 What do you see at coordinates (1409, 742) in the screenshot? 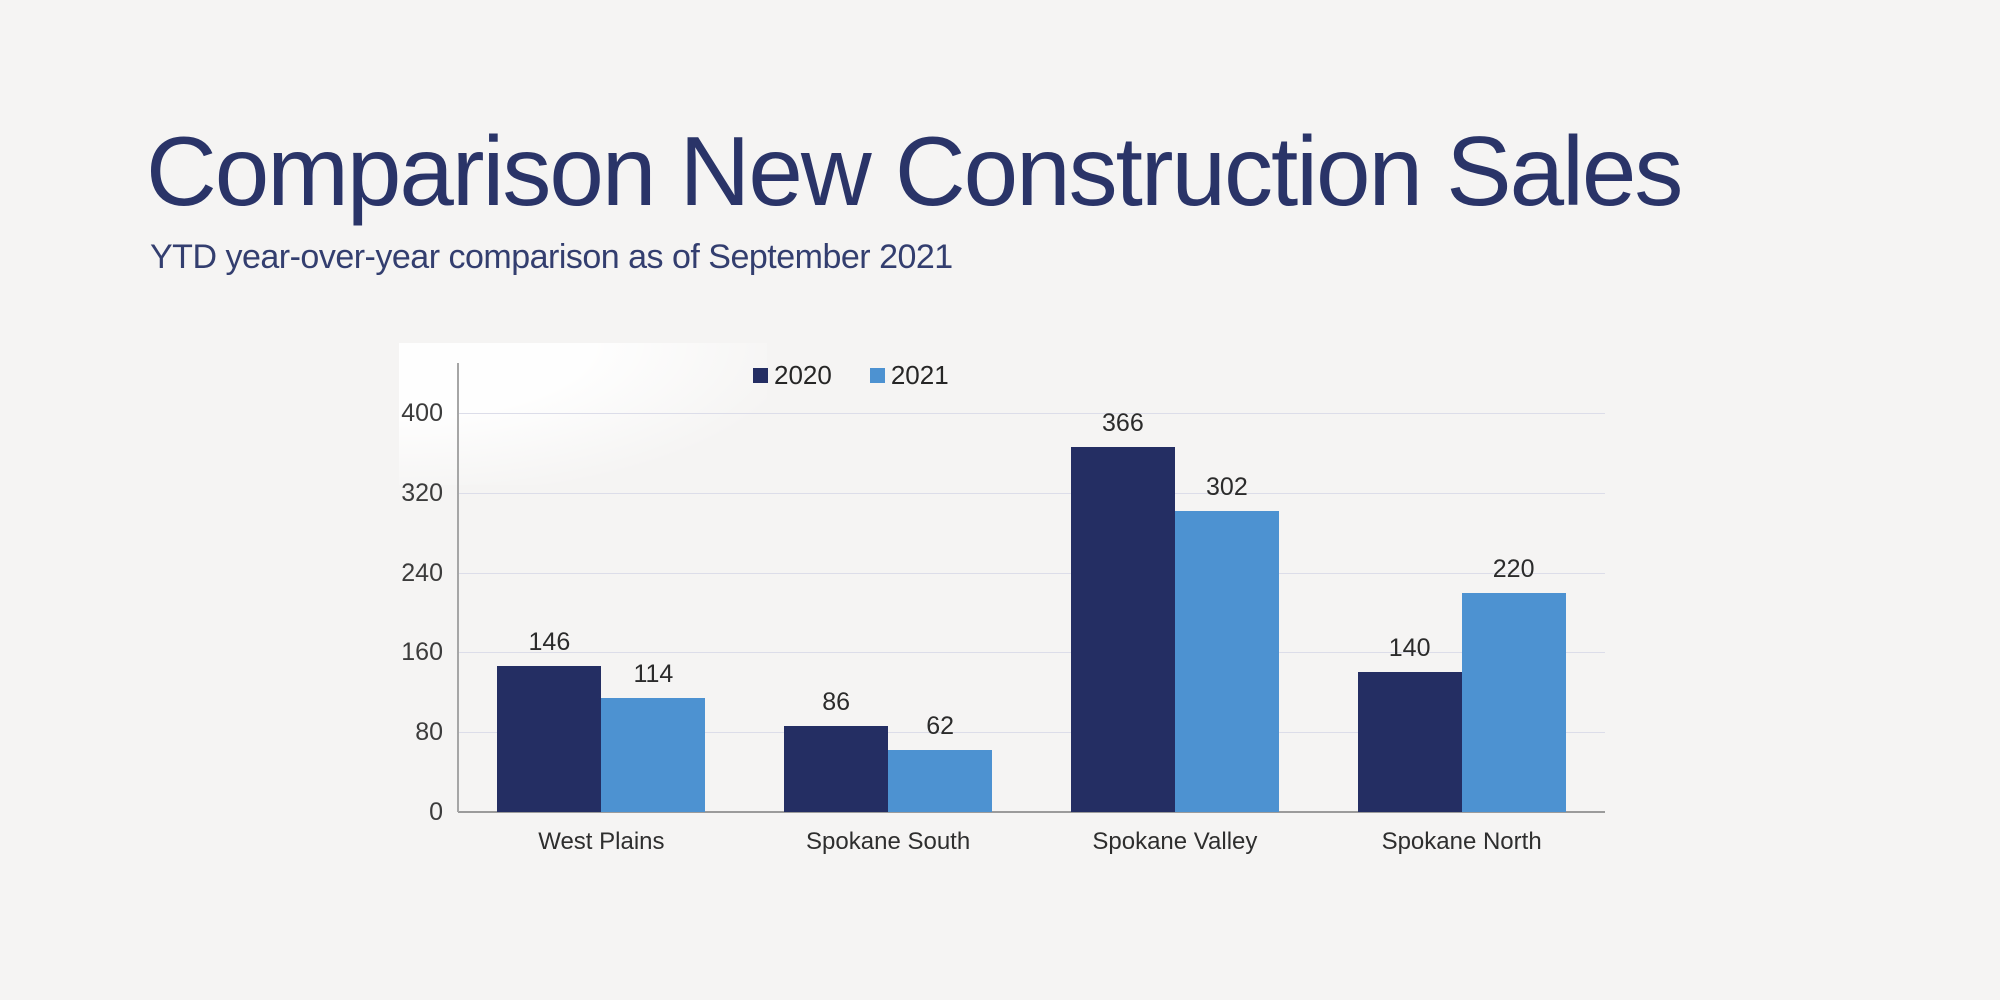
I see `bar-2020-spokane-north` at bounding box center [1409, 742].